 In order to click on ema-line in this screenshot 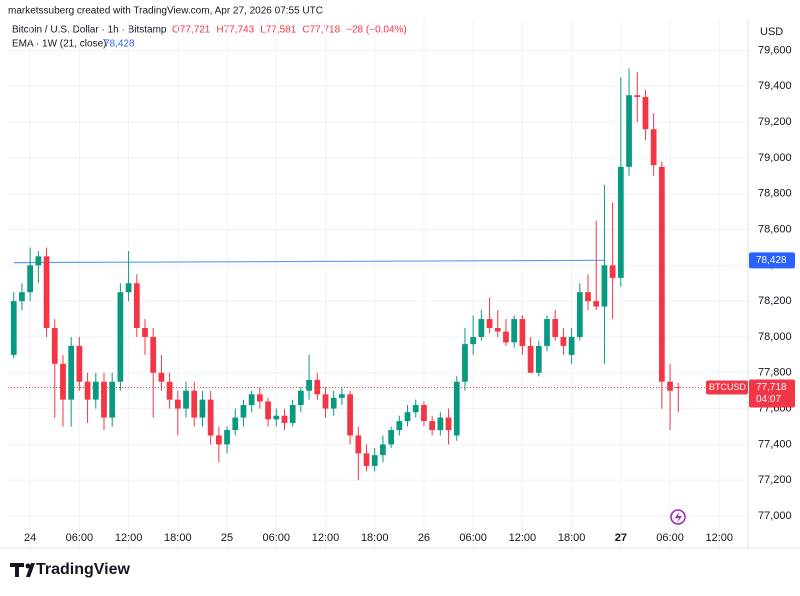, I will do `click(309, 261)`.